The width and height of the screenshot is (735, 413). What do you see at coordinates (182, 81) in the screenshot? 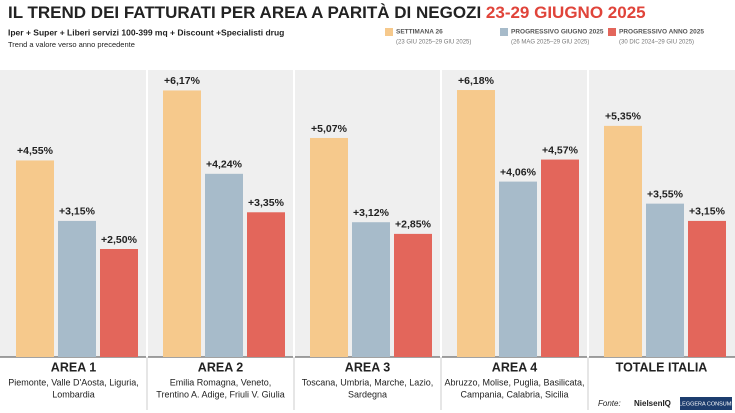
I see `value-label: +6,17%` at bounding box center [182, 81].